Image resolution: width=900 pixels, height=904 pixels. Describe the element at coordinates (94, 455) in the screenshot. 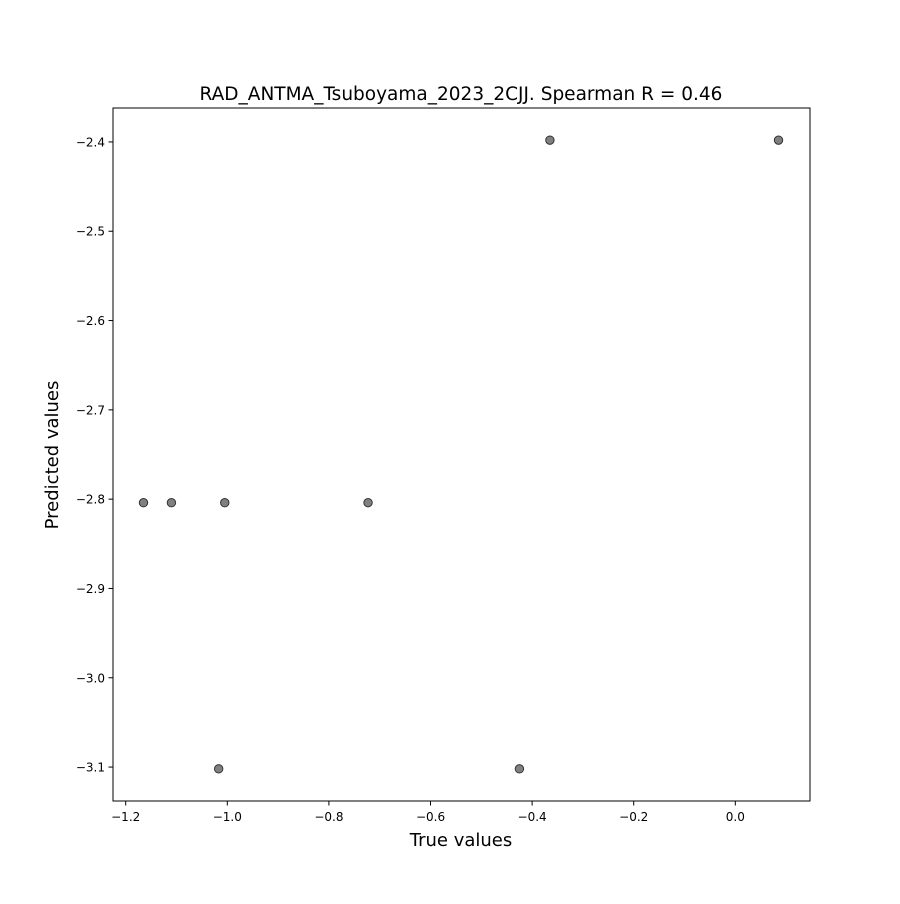

I see `y-axis-ticks: −2.4 −2.5 −2.6 −2.7 −2.8 −2.9 −3.0 −3.1` at that location.